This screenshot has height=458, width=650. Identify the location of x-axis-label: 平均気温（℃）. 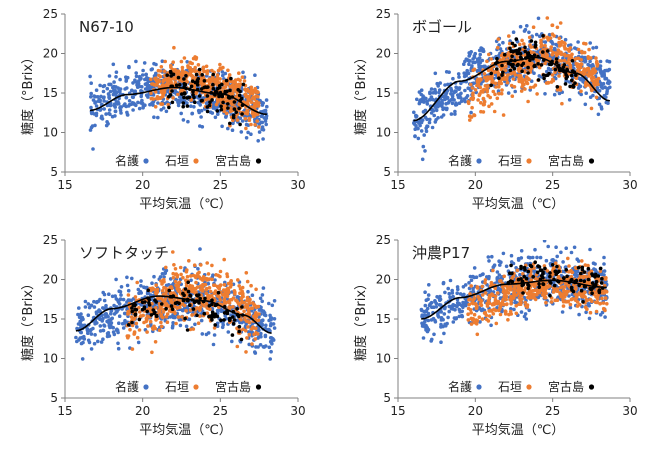
(185, 204).